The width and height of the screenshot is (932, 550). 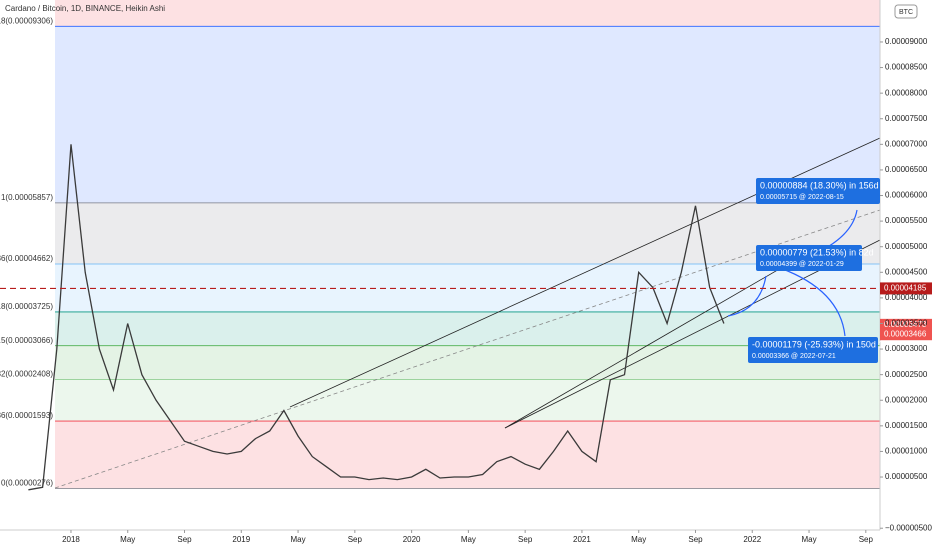 What do you see at coordinates (241, 539) in the screenshot?
I see `x-tick-label: 2019` at bounding box center [241, 539].